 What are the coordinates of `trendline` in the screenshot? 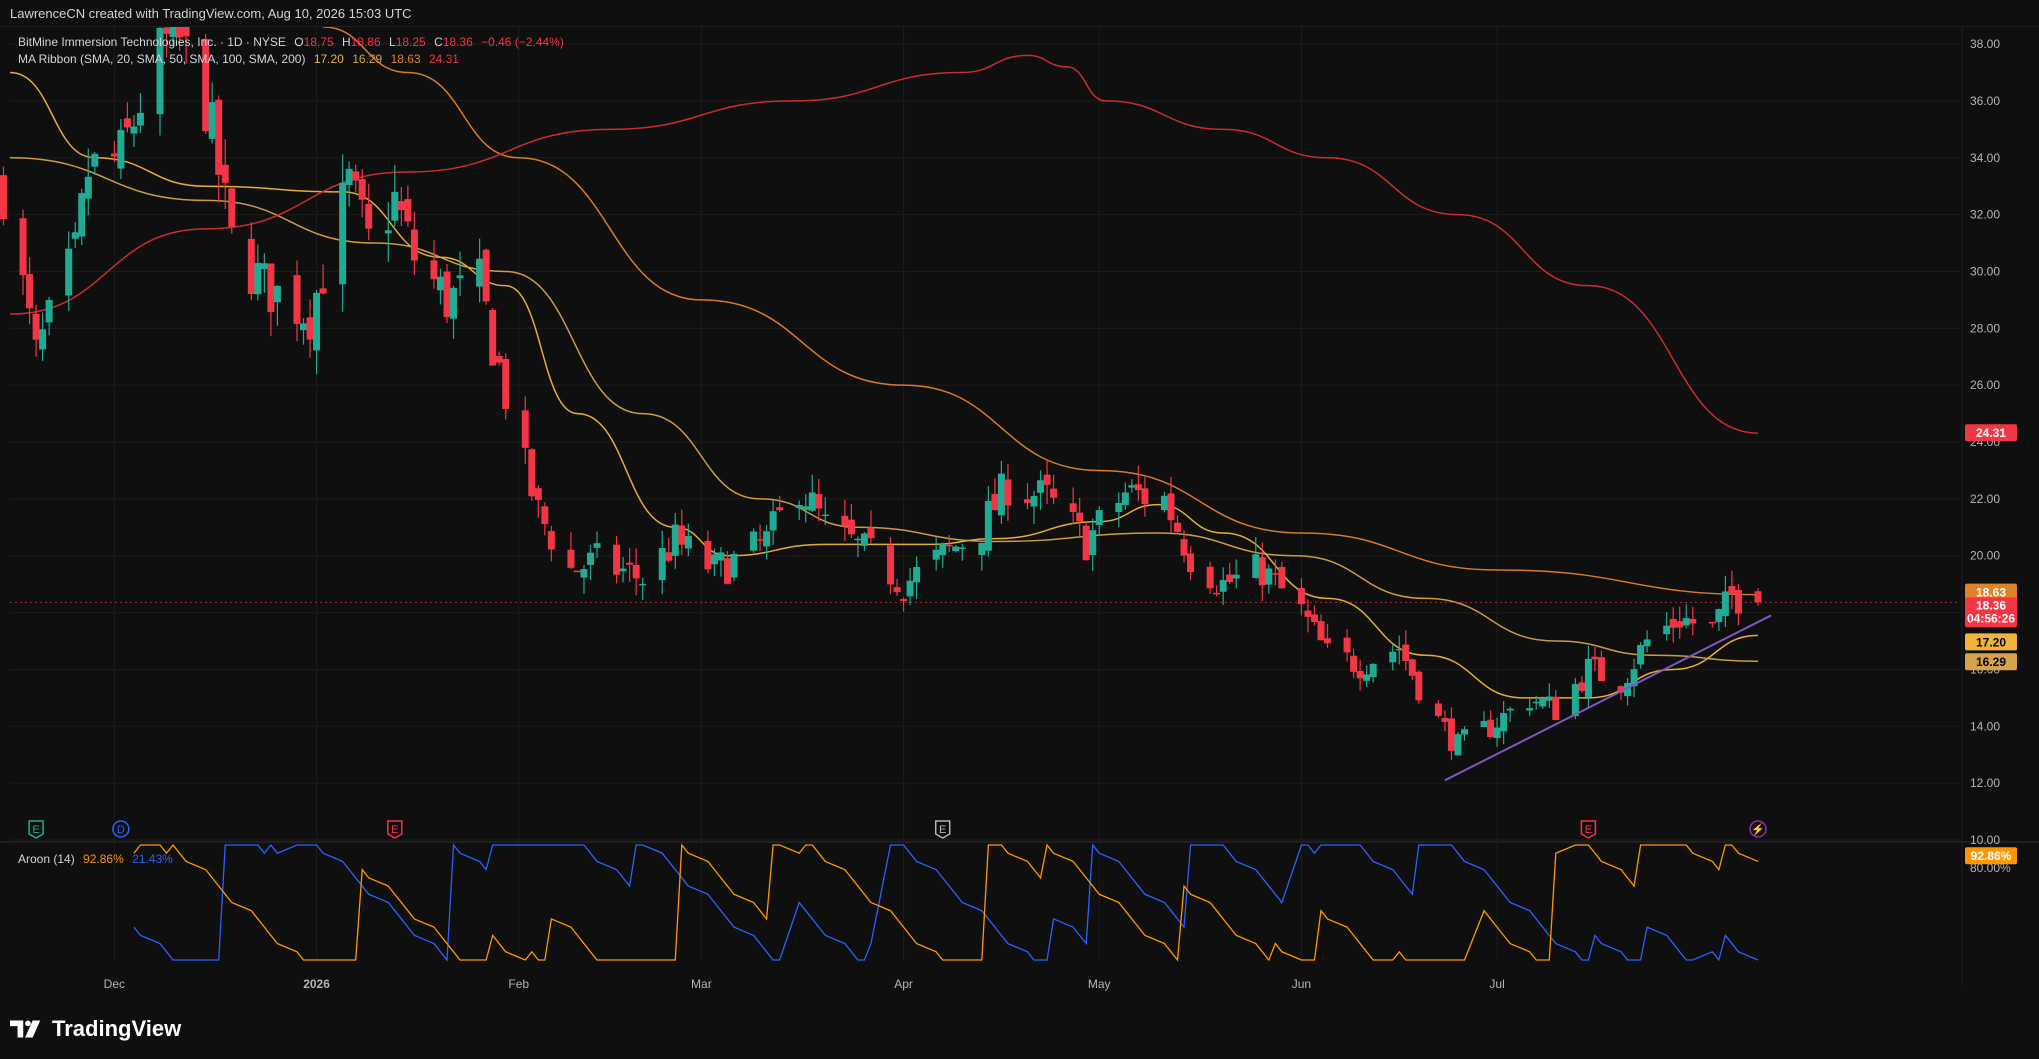 It's located at (1608, 698).